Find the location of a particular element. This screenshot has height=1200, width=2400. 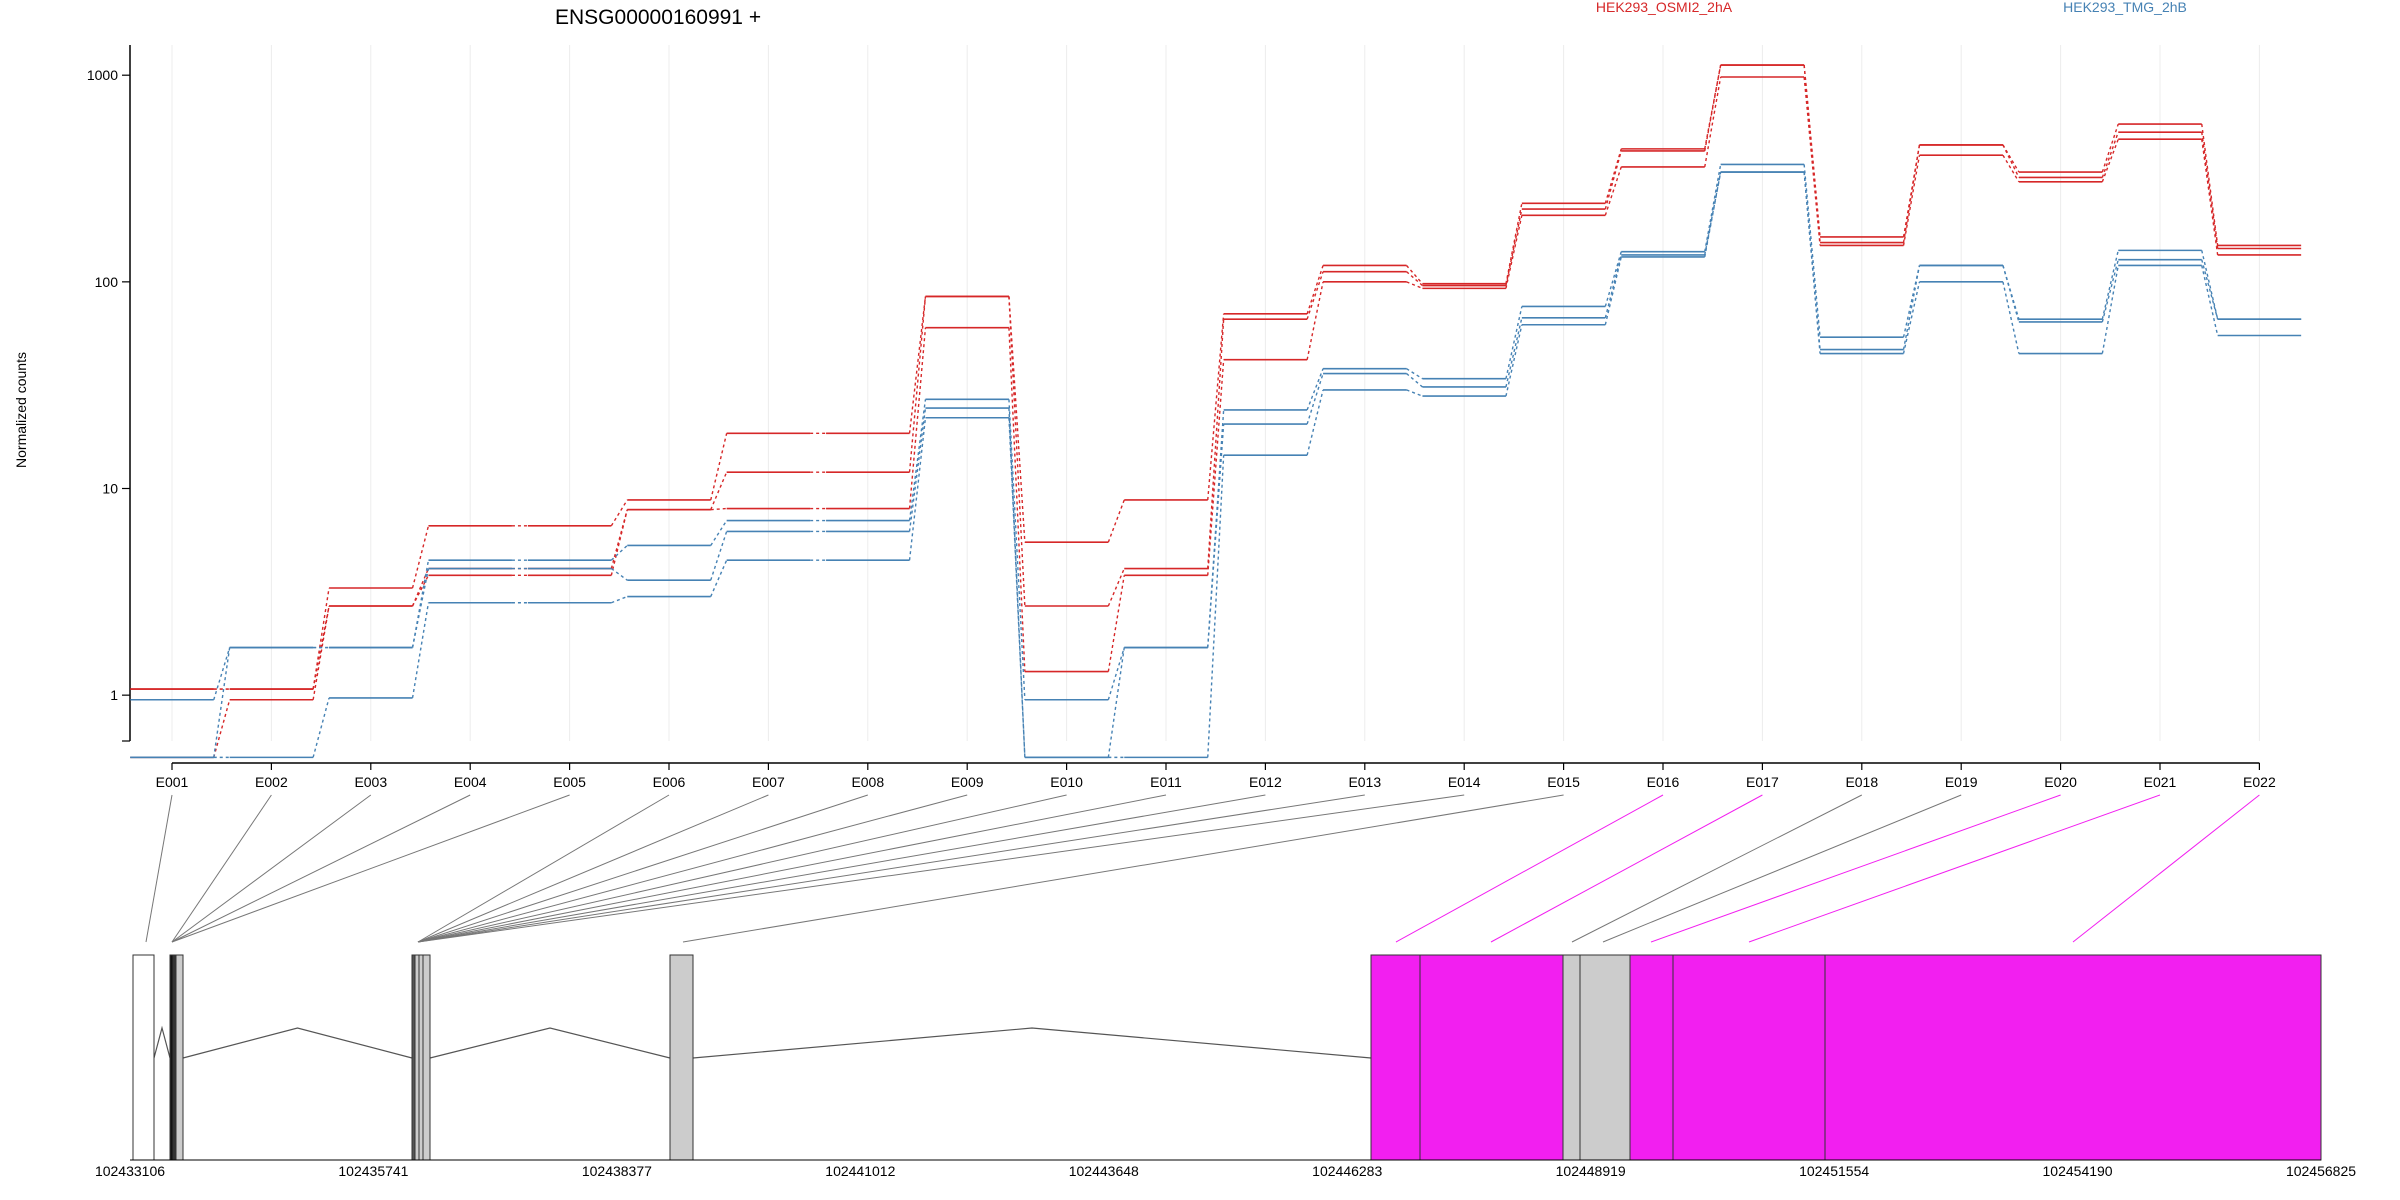

genomic-tick-label: 102441012 is located at coordinates (860, 1171).